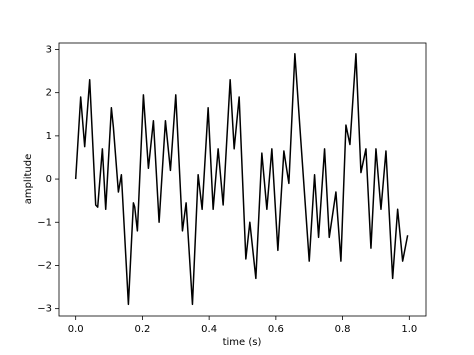  Describe the element at coordinates (49, 93) in the screenshot. I see `y-tick-label: 2` at that location.